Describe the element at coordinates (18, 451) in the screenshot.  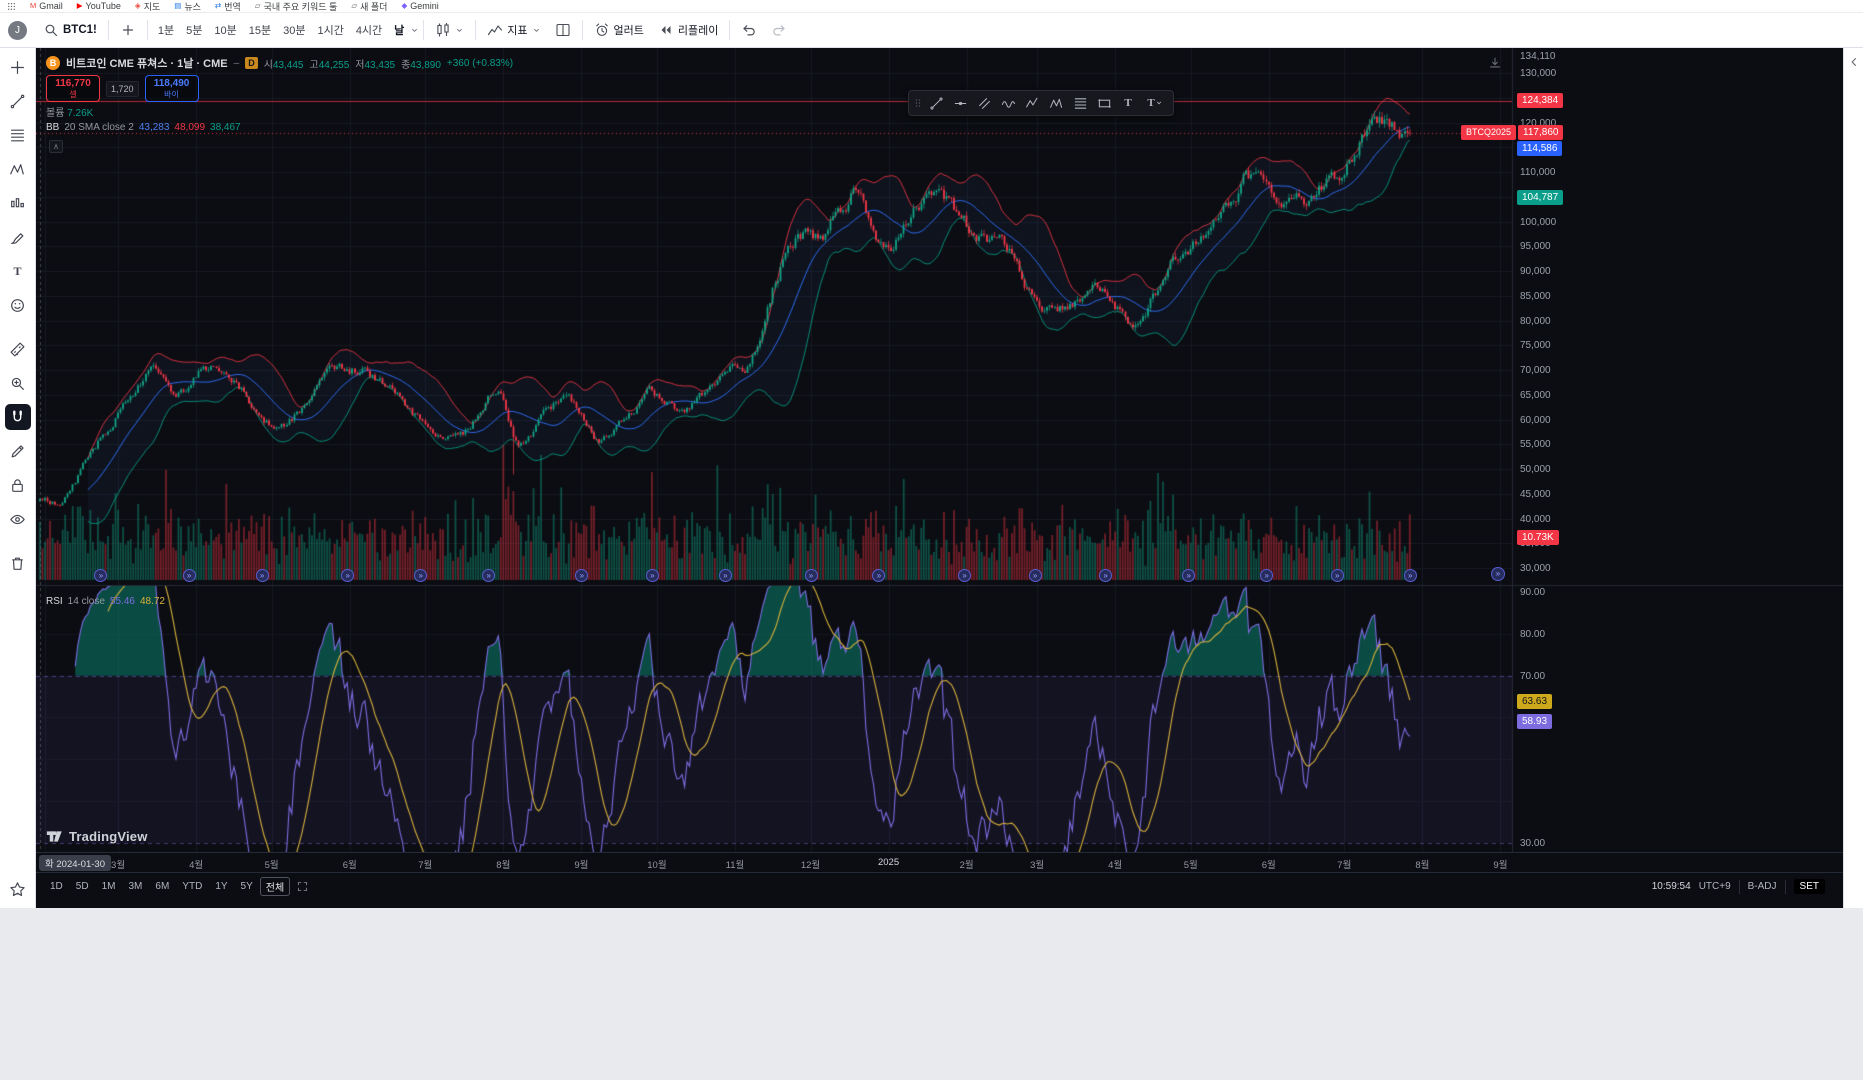
I see `drawing-mode-button` at that location.